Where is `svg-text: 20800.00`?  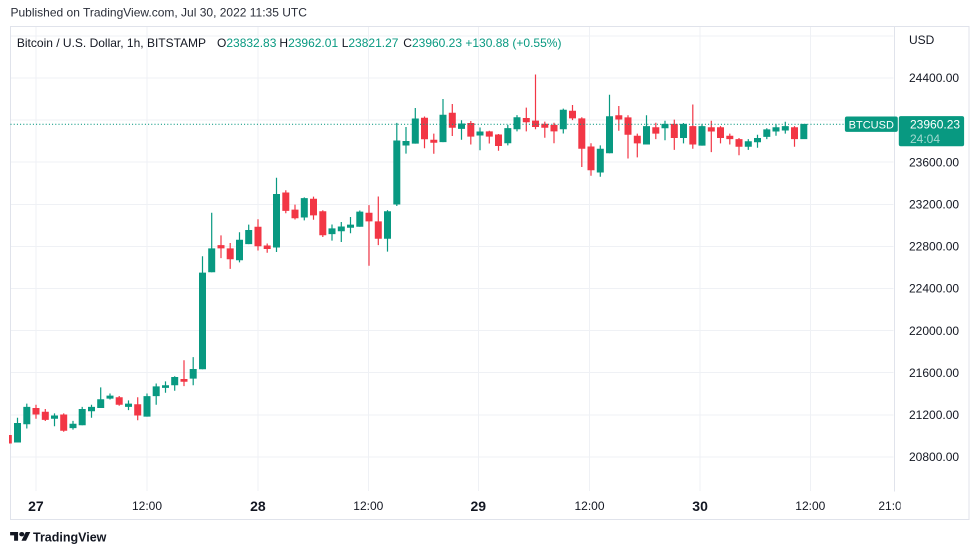
svg-text: 20800.00 is located at coordinates (934, 457).